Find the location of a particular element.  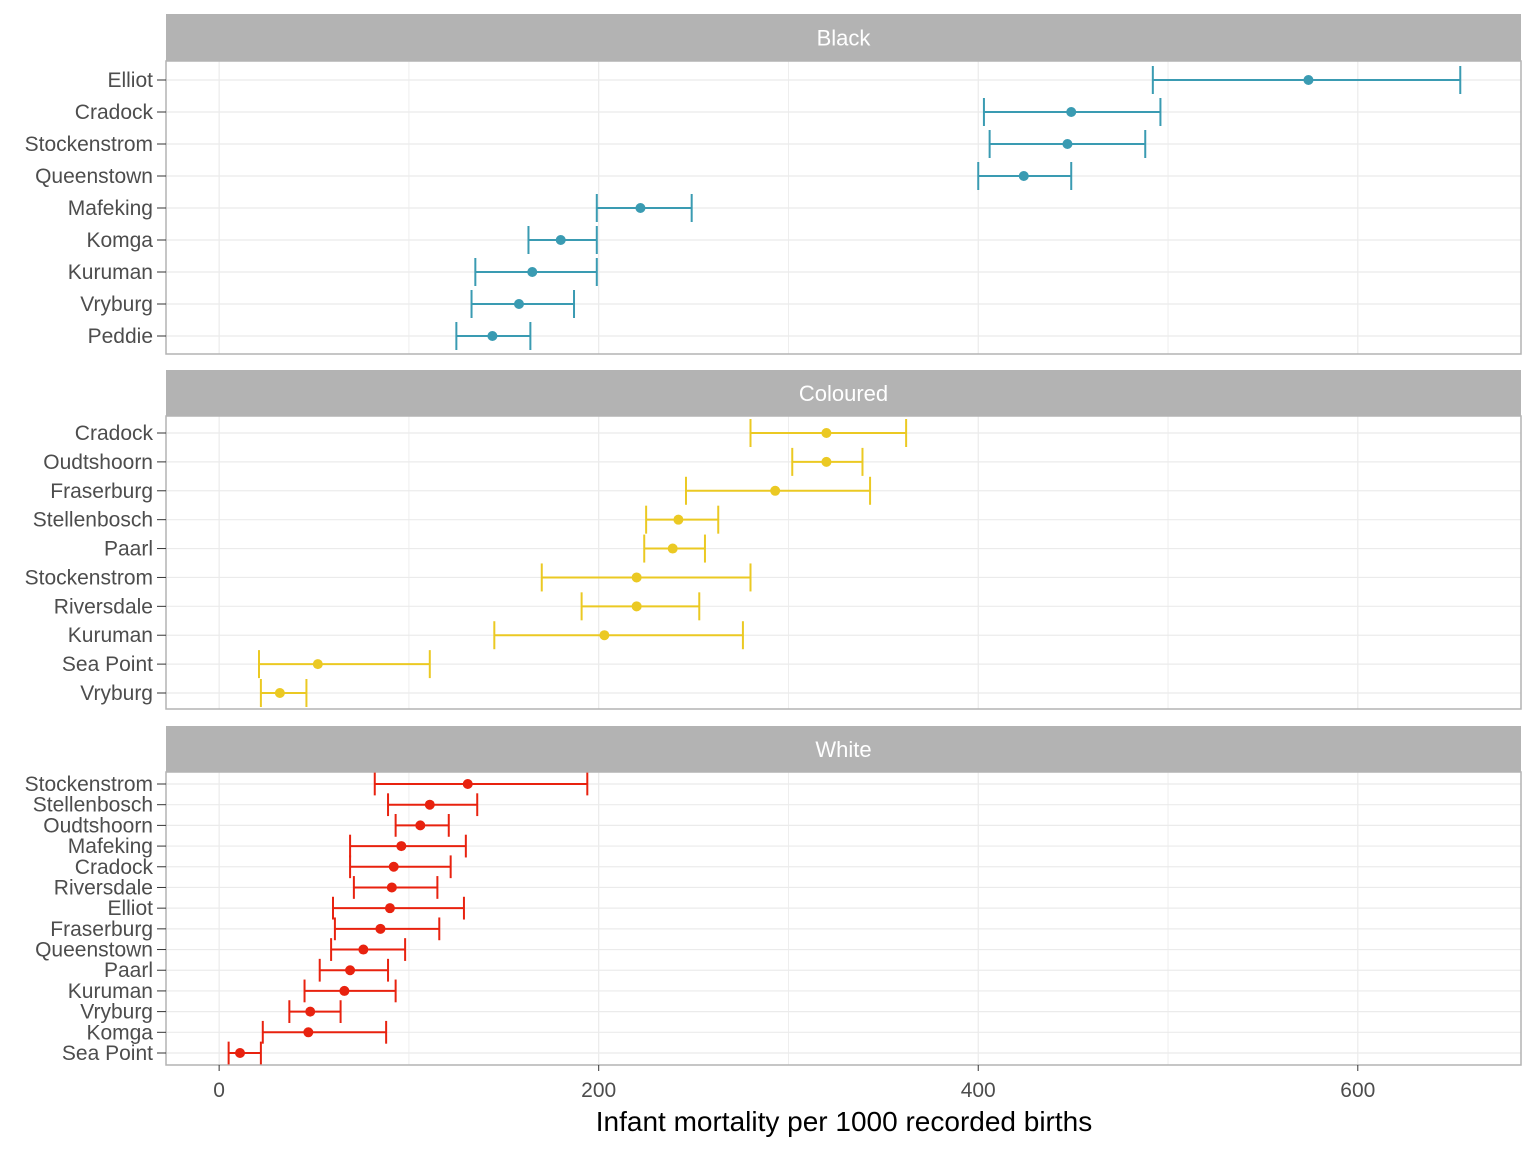

x-tick-label: 400 is located at coordinates (978, 1090).